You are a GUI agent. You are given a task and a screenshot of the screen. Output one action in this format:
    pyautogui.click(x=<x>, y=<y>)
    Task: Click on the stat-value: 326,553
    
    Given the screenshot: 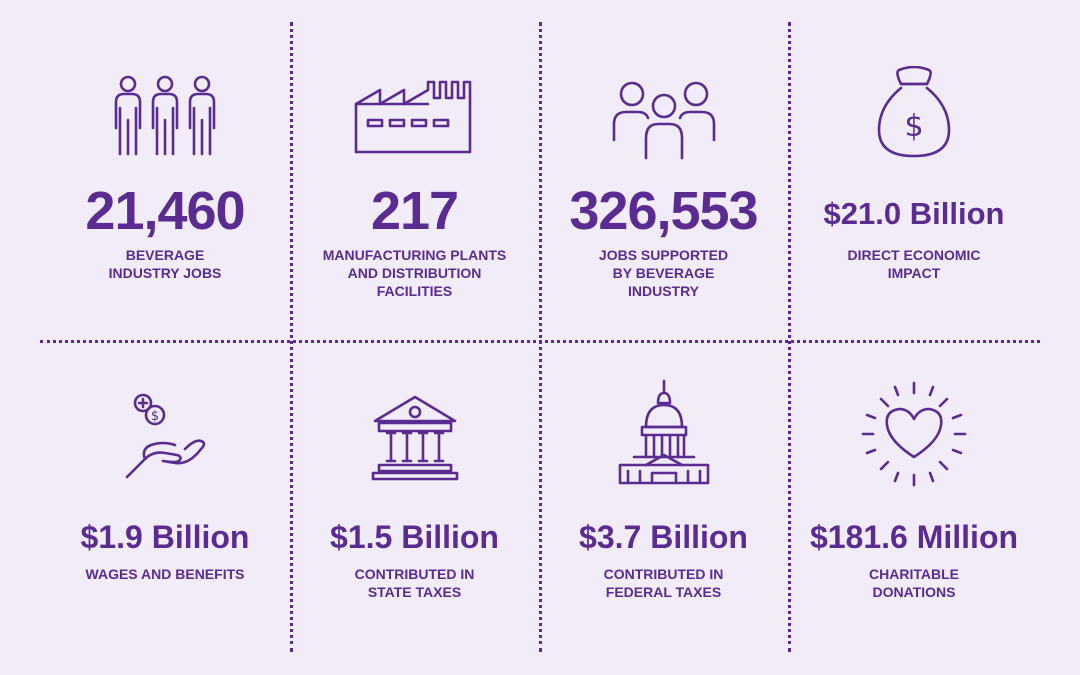 What is the action you would take?
    pyautogui.click(x=663, y=211)
    